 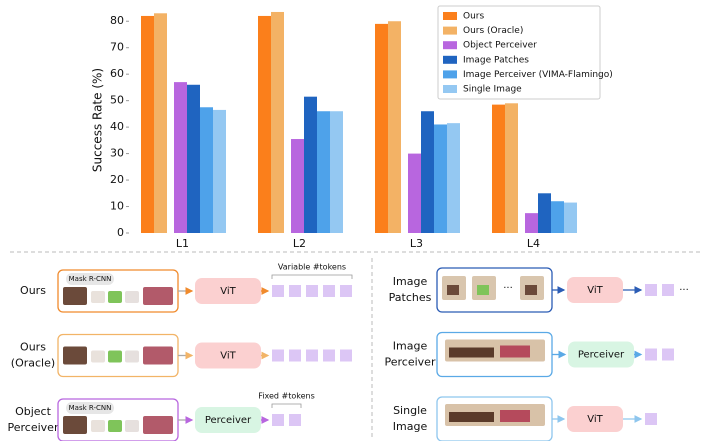 I want to click on y-tick-label: 0, so click(x=120, y=232).